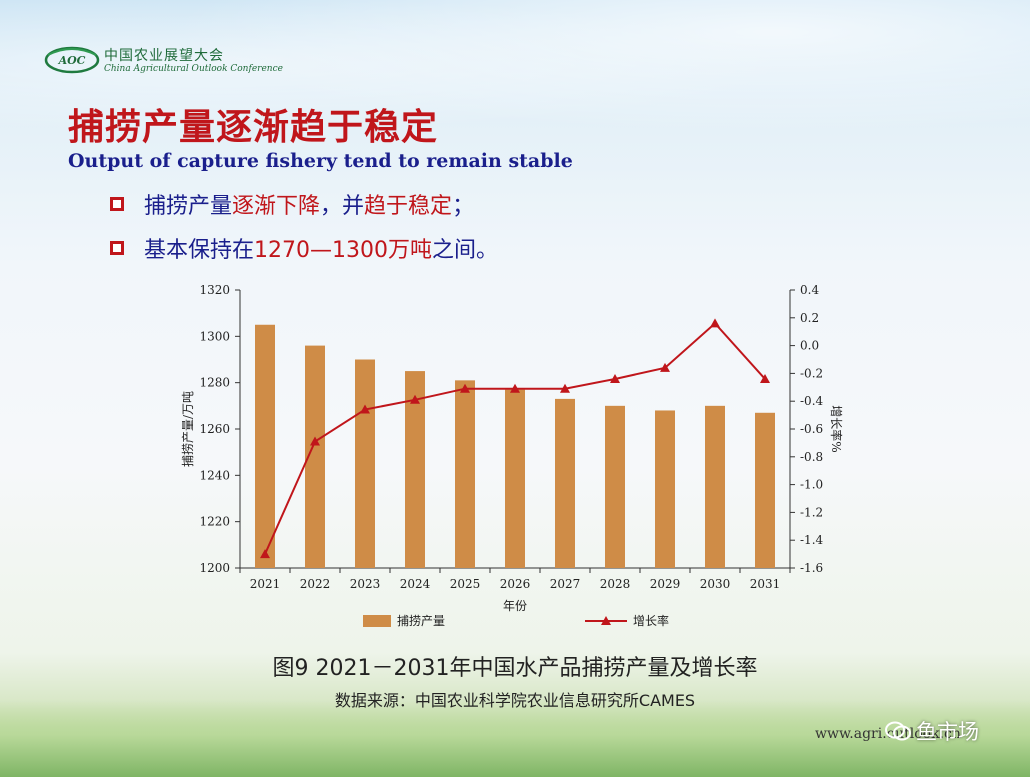 This screenshot has height=777, width=1030. Describe the element at coordinates (811, 568) in the screenshot. I see `y-tick-label-right: -1.6` at that location.